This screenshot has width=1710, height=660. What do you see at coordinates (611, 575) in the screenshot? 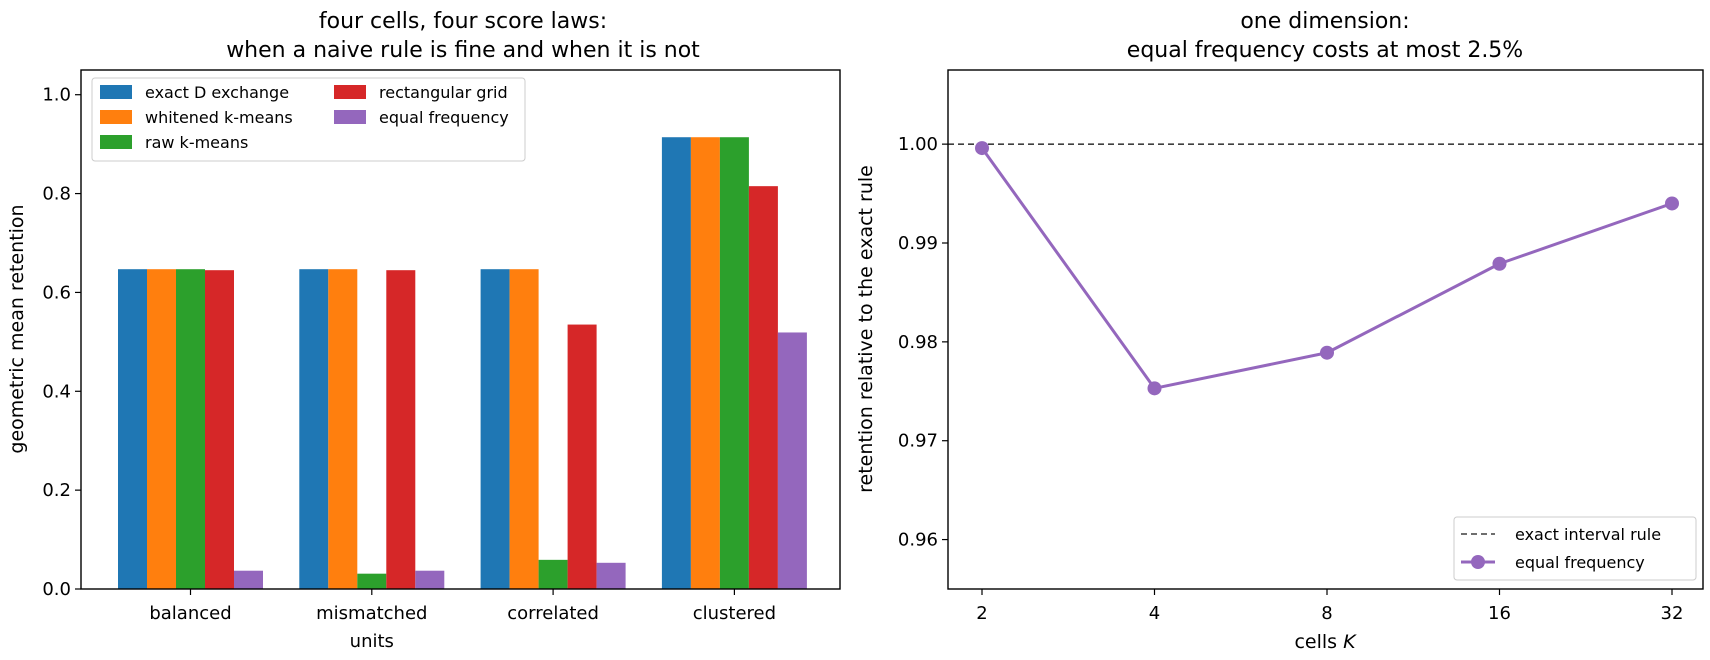
I see `bar-equal-frequency-correlated` at bounding box center [611, 575].